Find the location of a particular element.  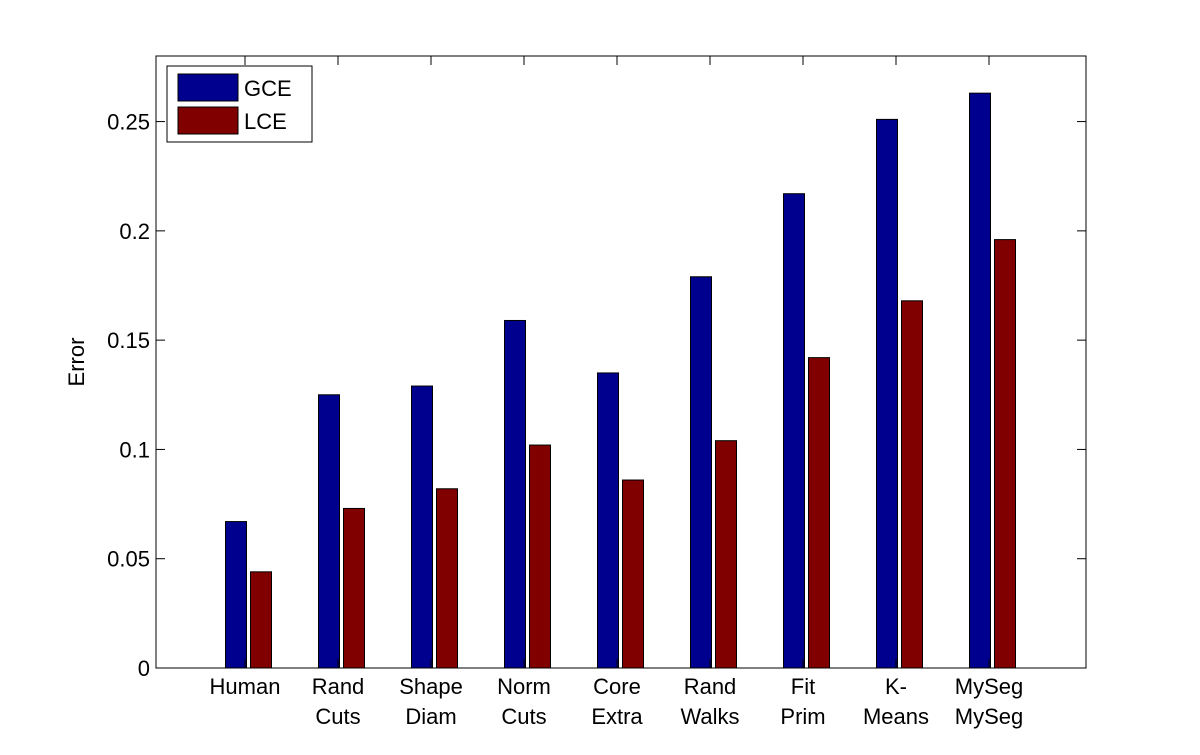

legend-label-lce: LCE is located at coordinates (265, 121).